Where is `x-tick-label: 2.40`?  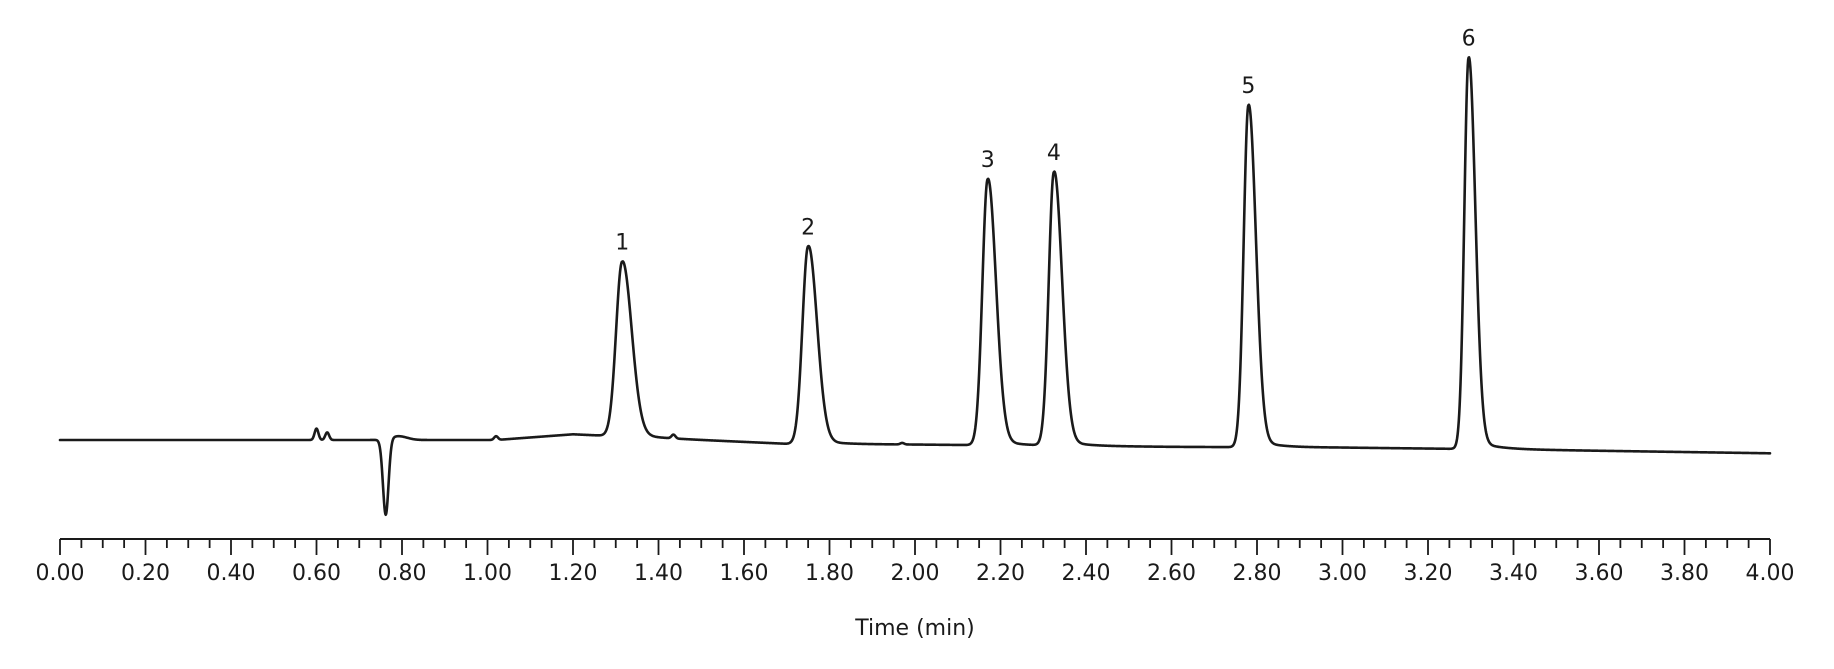
x-tick-label: 2.40 is located at coordinates (1086, 573).